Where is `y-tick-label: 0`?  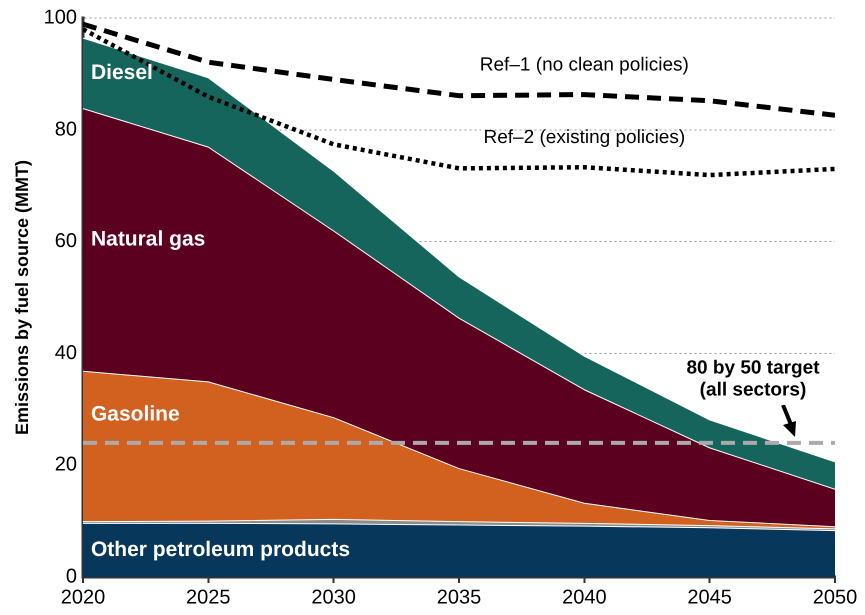 y-tick-label: 0 is located at coordinates (71, 577).